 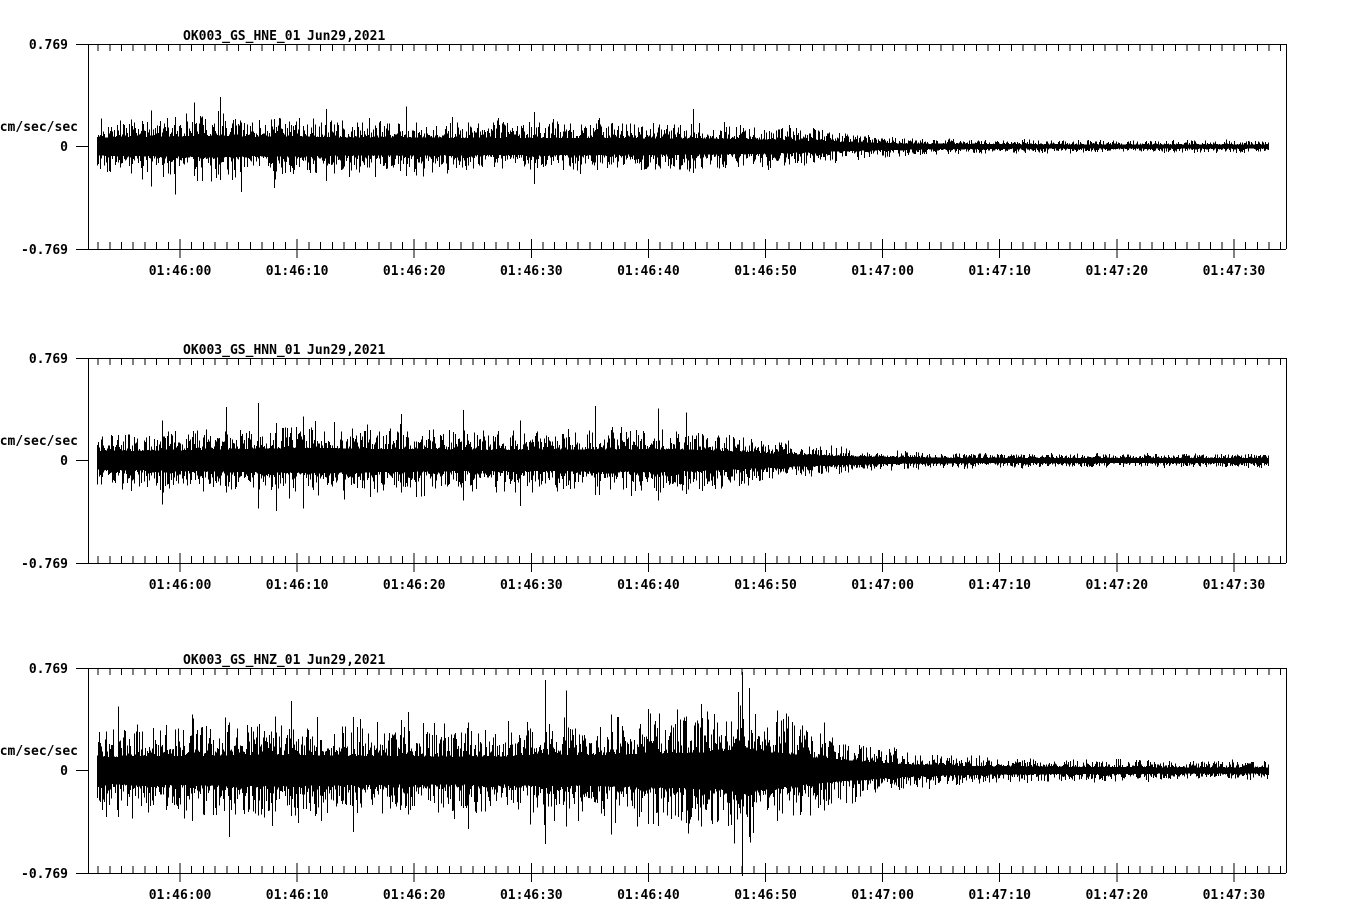 What do you see at coordinates (242, 350) in the screenshot?
I see `trace-title-station: OK003_GS_HNN_01` at bounding box center [242, 350].